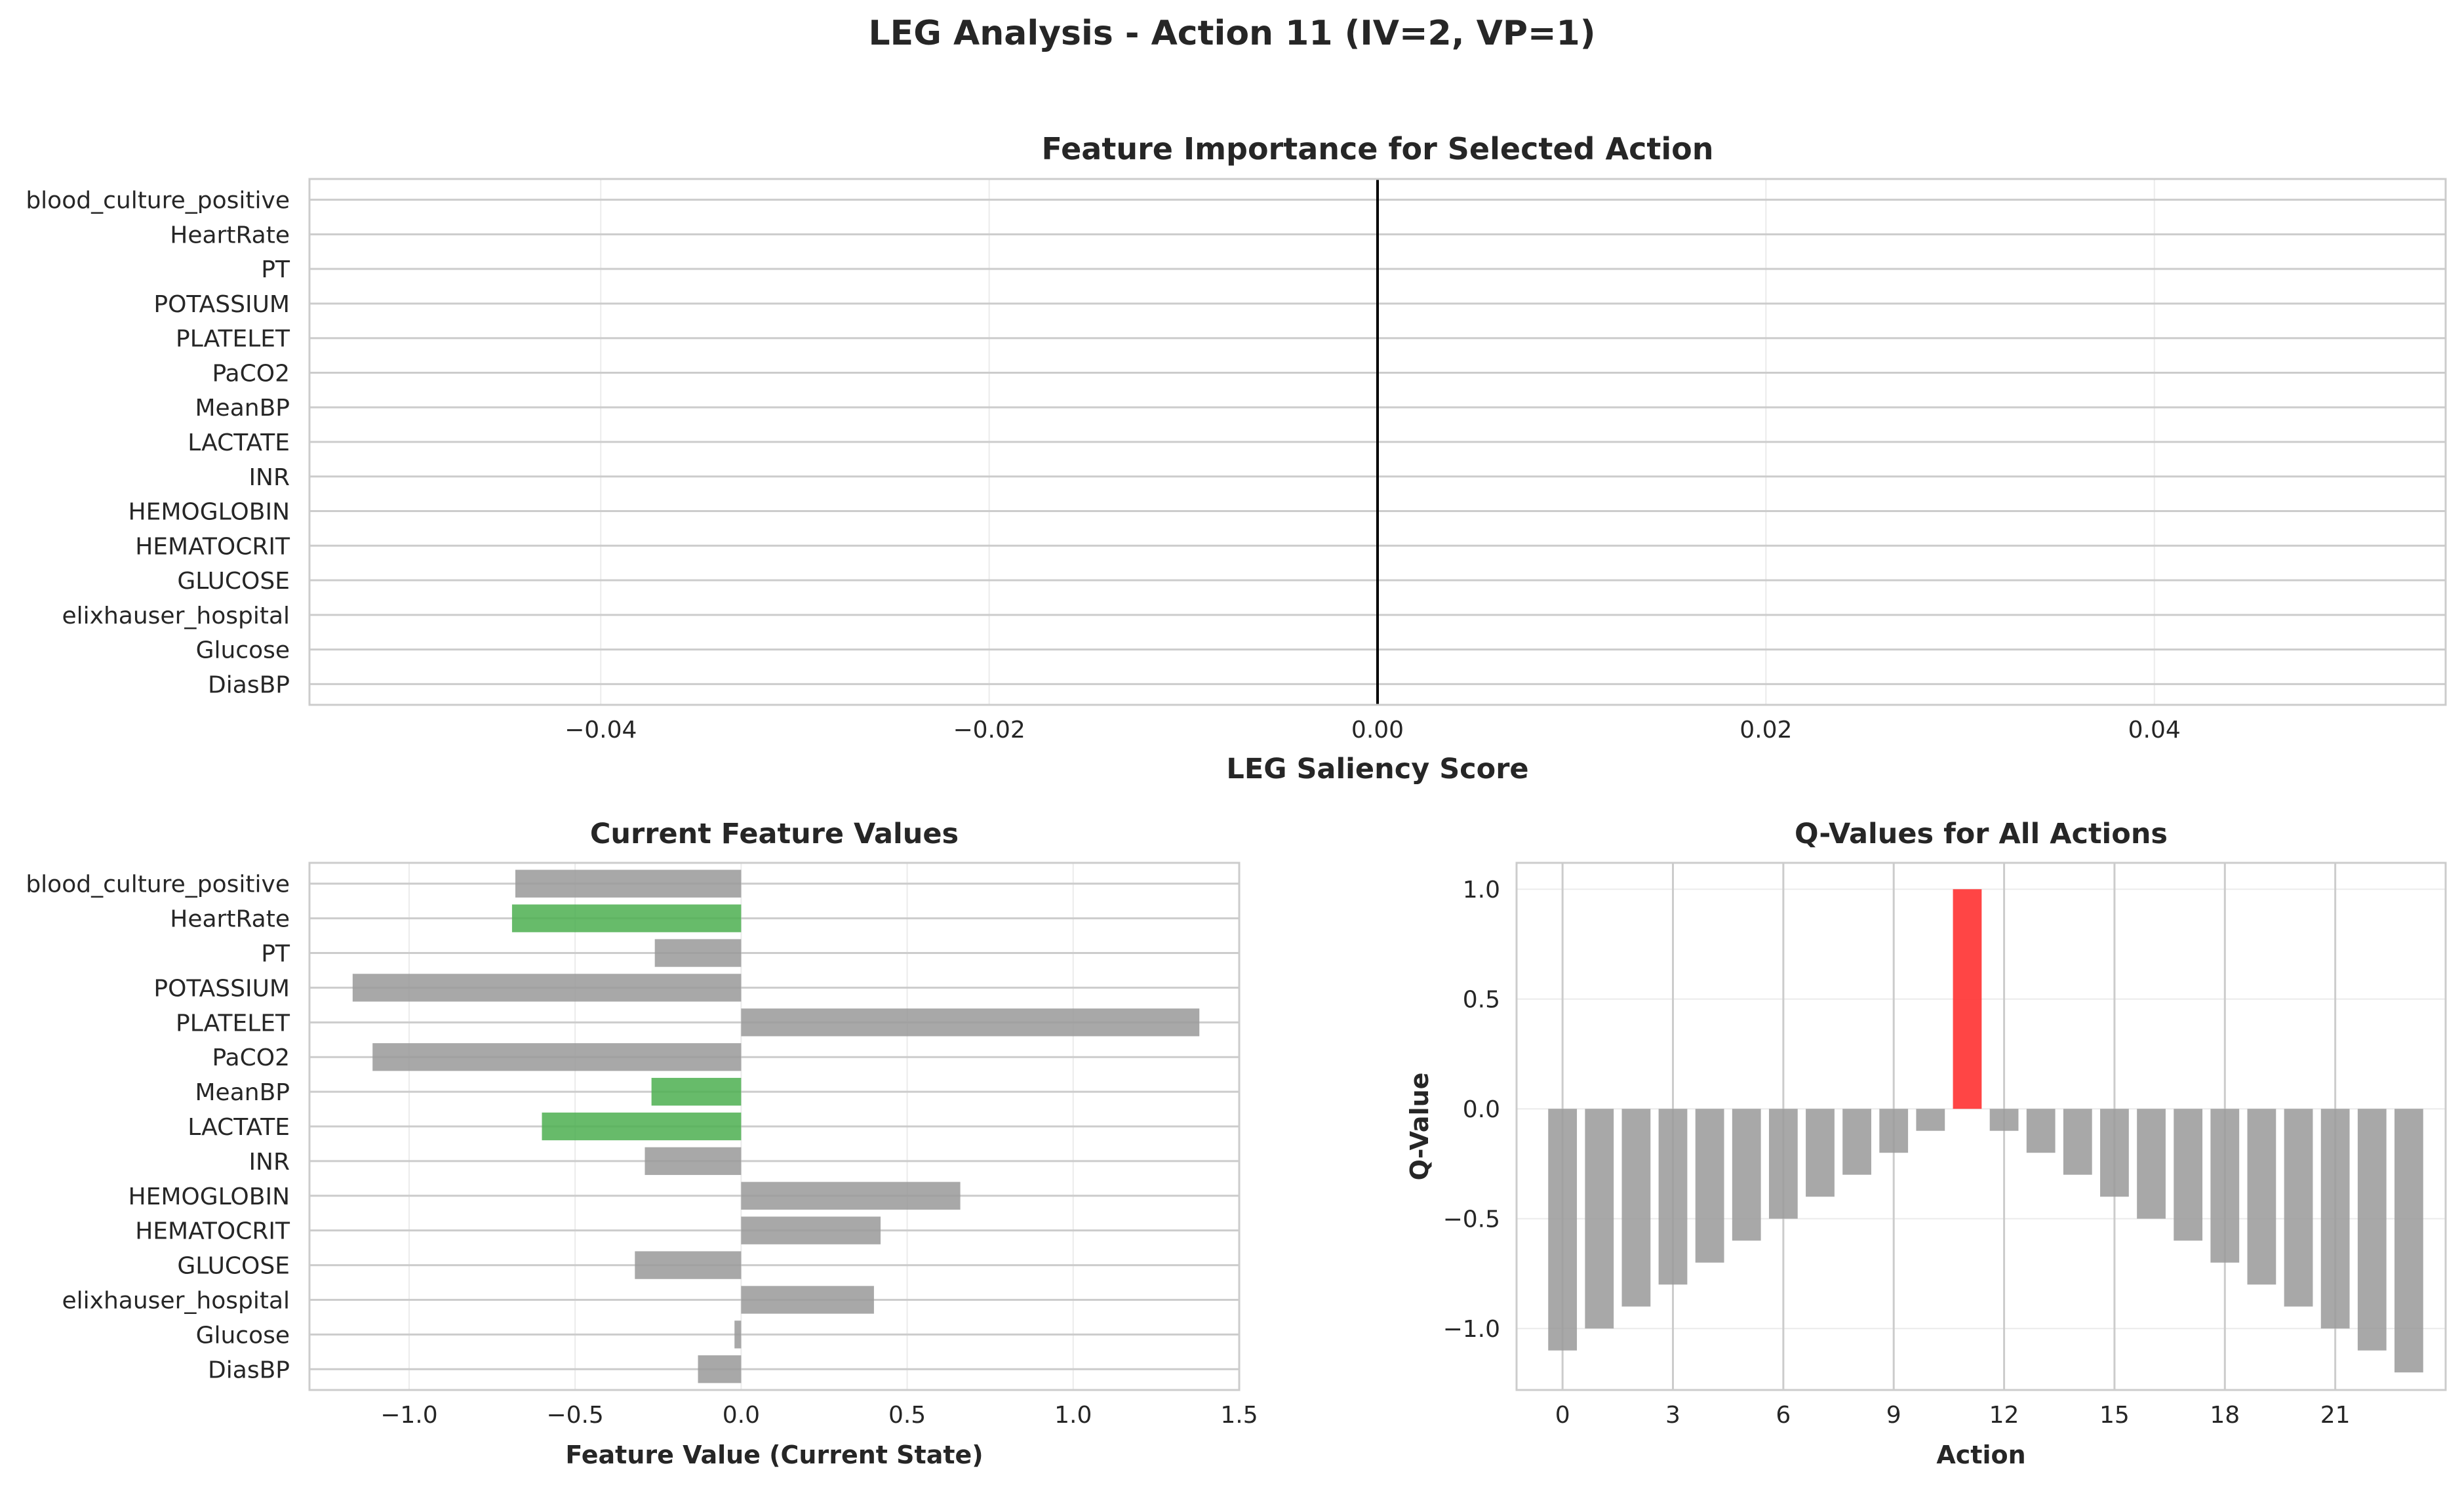 This screenshot has height=1489, width=2464. What do you see at coordinates (1481, 890) in the screenshot?
I see `y-tick-label: 1.0` at bounding box center [1481, 890].